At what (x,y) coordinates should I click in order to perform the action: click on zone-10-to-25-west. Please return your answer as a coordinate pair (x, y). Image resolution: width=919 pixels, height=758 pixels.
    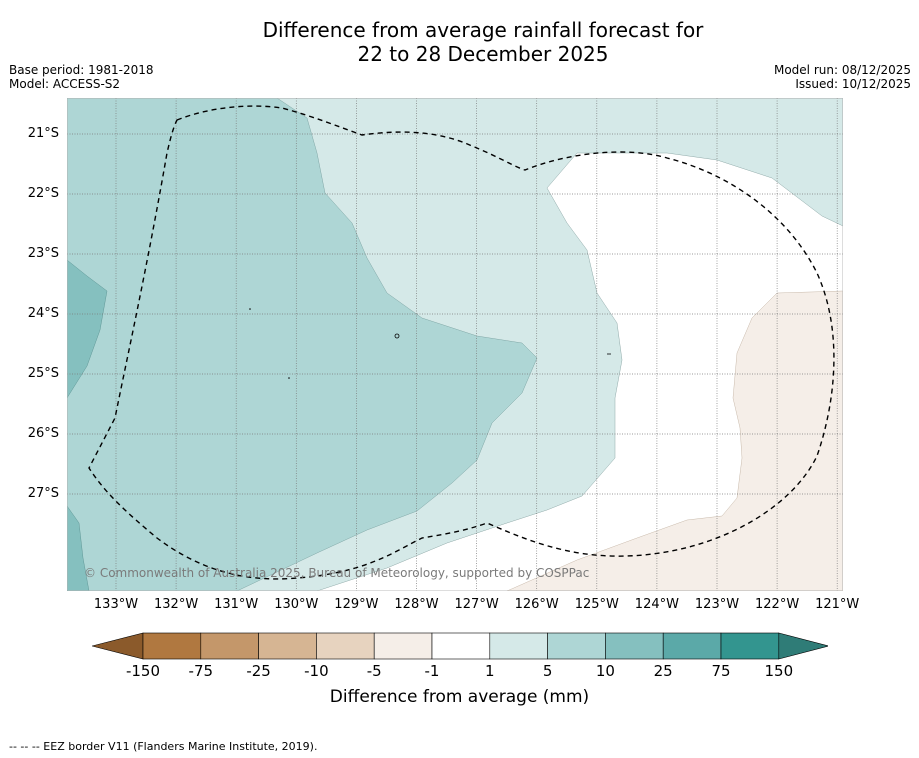
    Looking at the image, I should click on (87, 329).